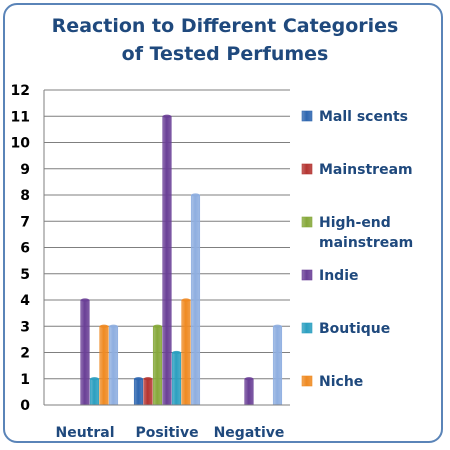 The image size is (450, 450). What do you see at coordinates (20, 91) in the screenshot?
I see `y-tick-label: 12` at bounding box center [20, 91].